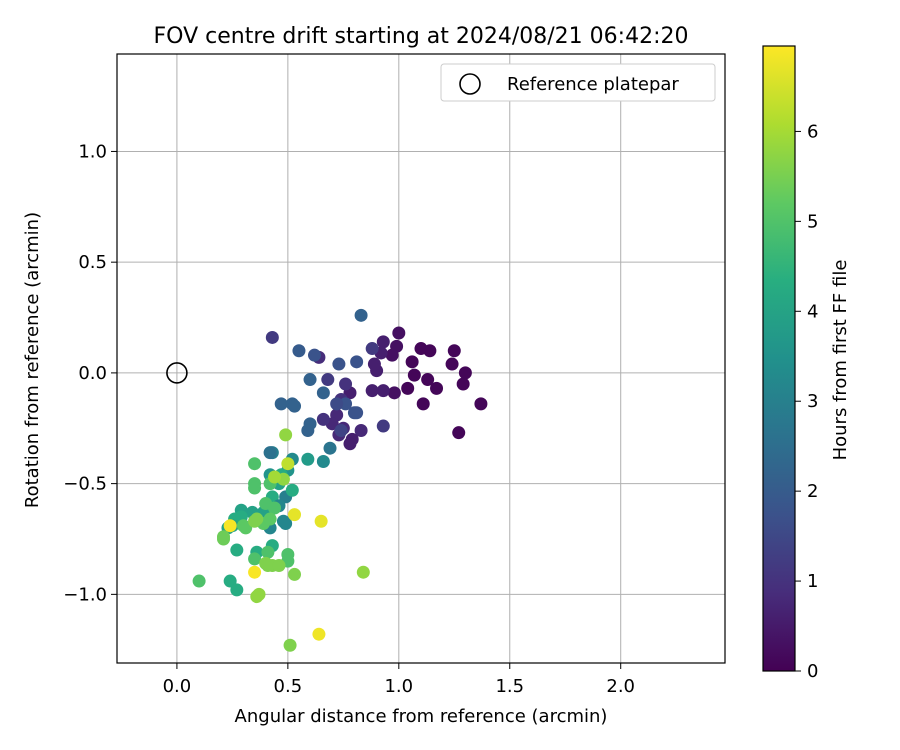 The height and width of the screenshot is (750, 900). I want to click on x-axis-ticks: 0.0 0.5 1.0 1.5 2.0, so click(399, 680).